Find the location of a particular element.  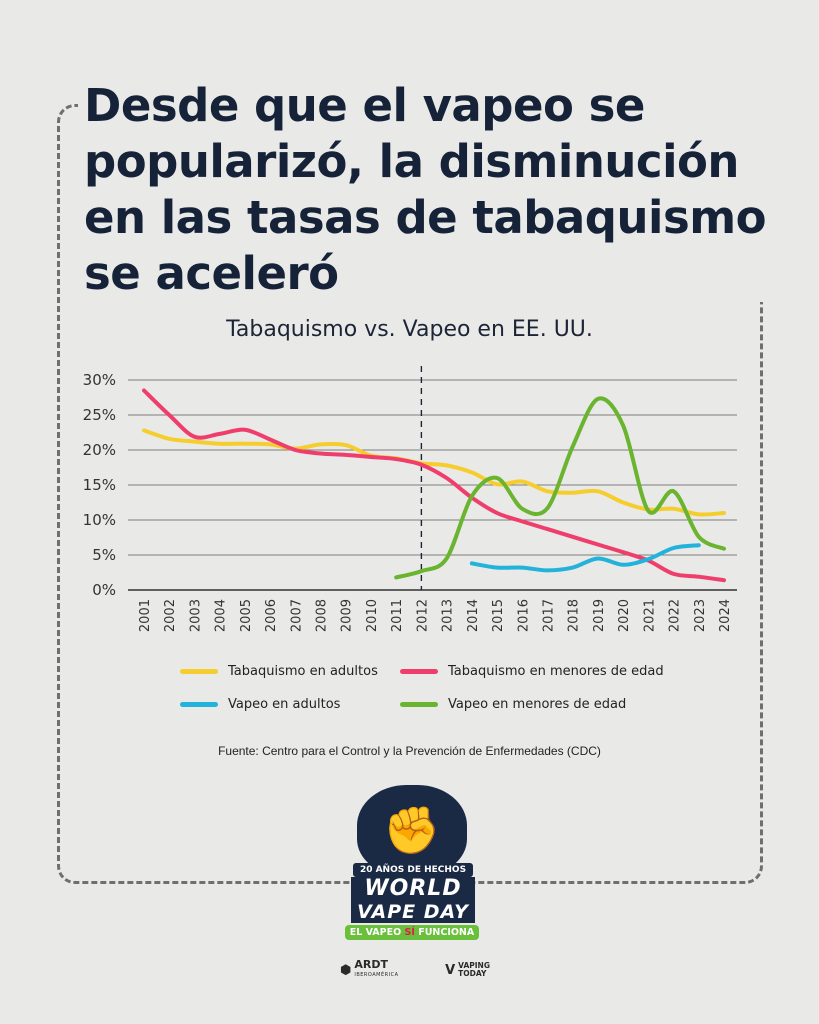

x-tick-label: 2008 is located at coordinates (322, 615).